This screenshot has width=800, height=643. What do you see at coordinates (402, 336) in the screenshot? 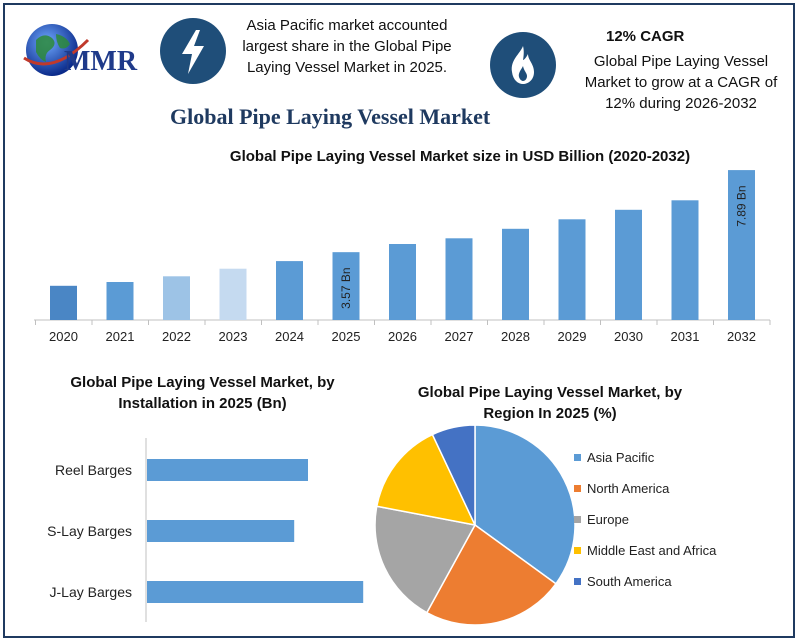
I see `x-tick-label: 2026` at bounding box center [402, 336].